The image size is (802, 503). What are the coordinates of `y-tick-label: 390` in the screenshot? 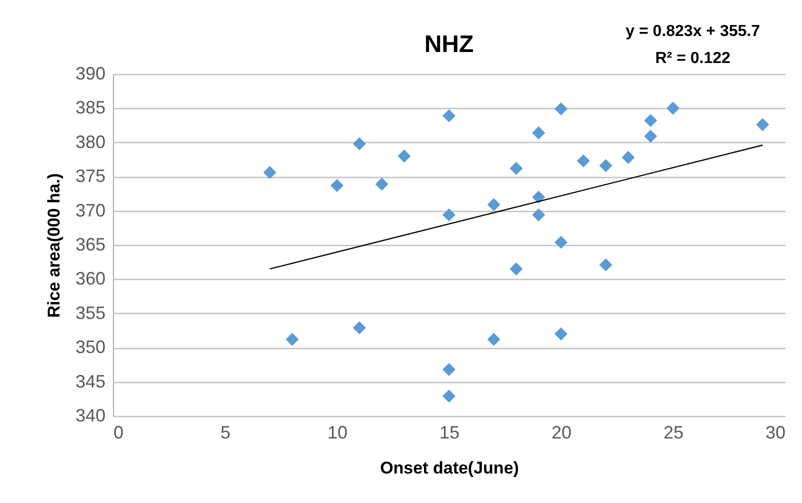 It's located at (90, 74).